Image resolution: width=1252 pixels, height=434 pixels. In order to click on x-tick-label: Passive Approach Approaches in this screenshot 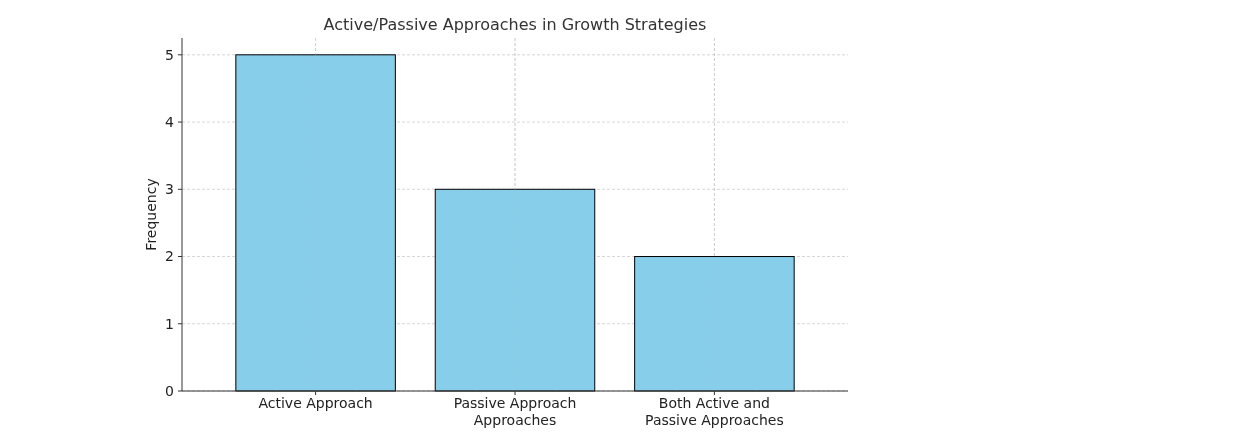, I will do `click(515, 411)`.